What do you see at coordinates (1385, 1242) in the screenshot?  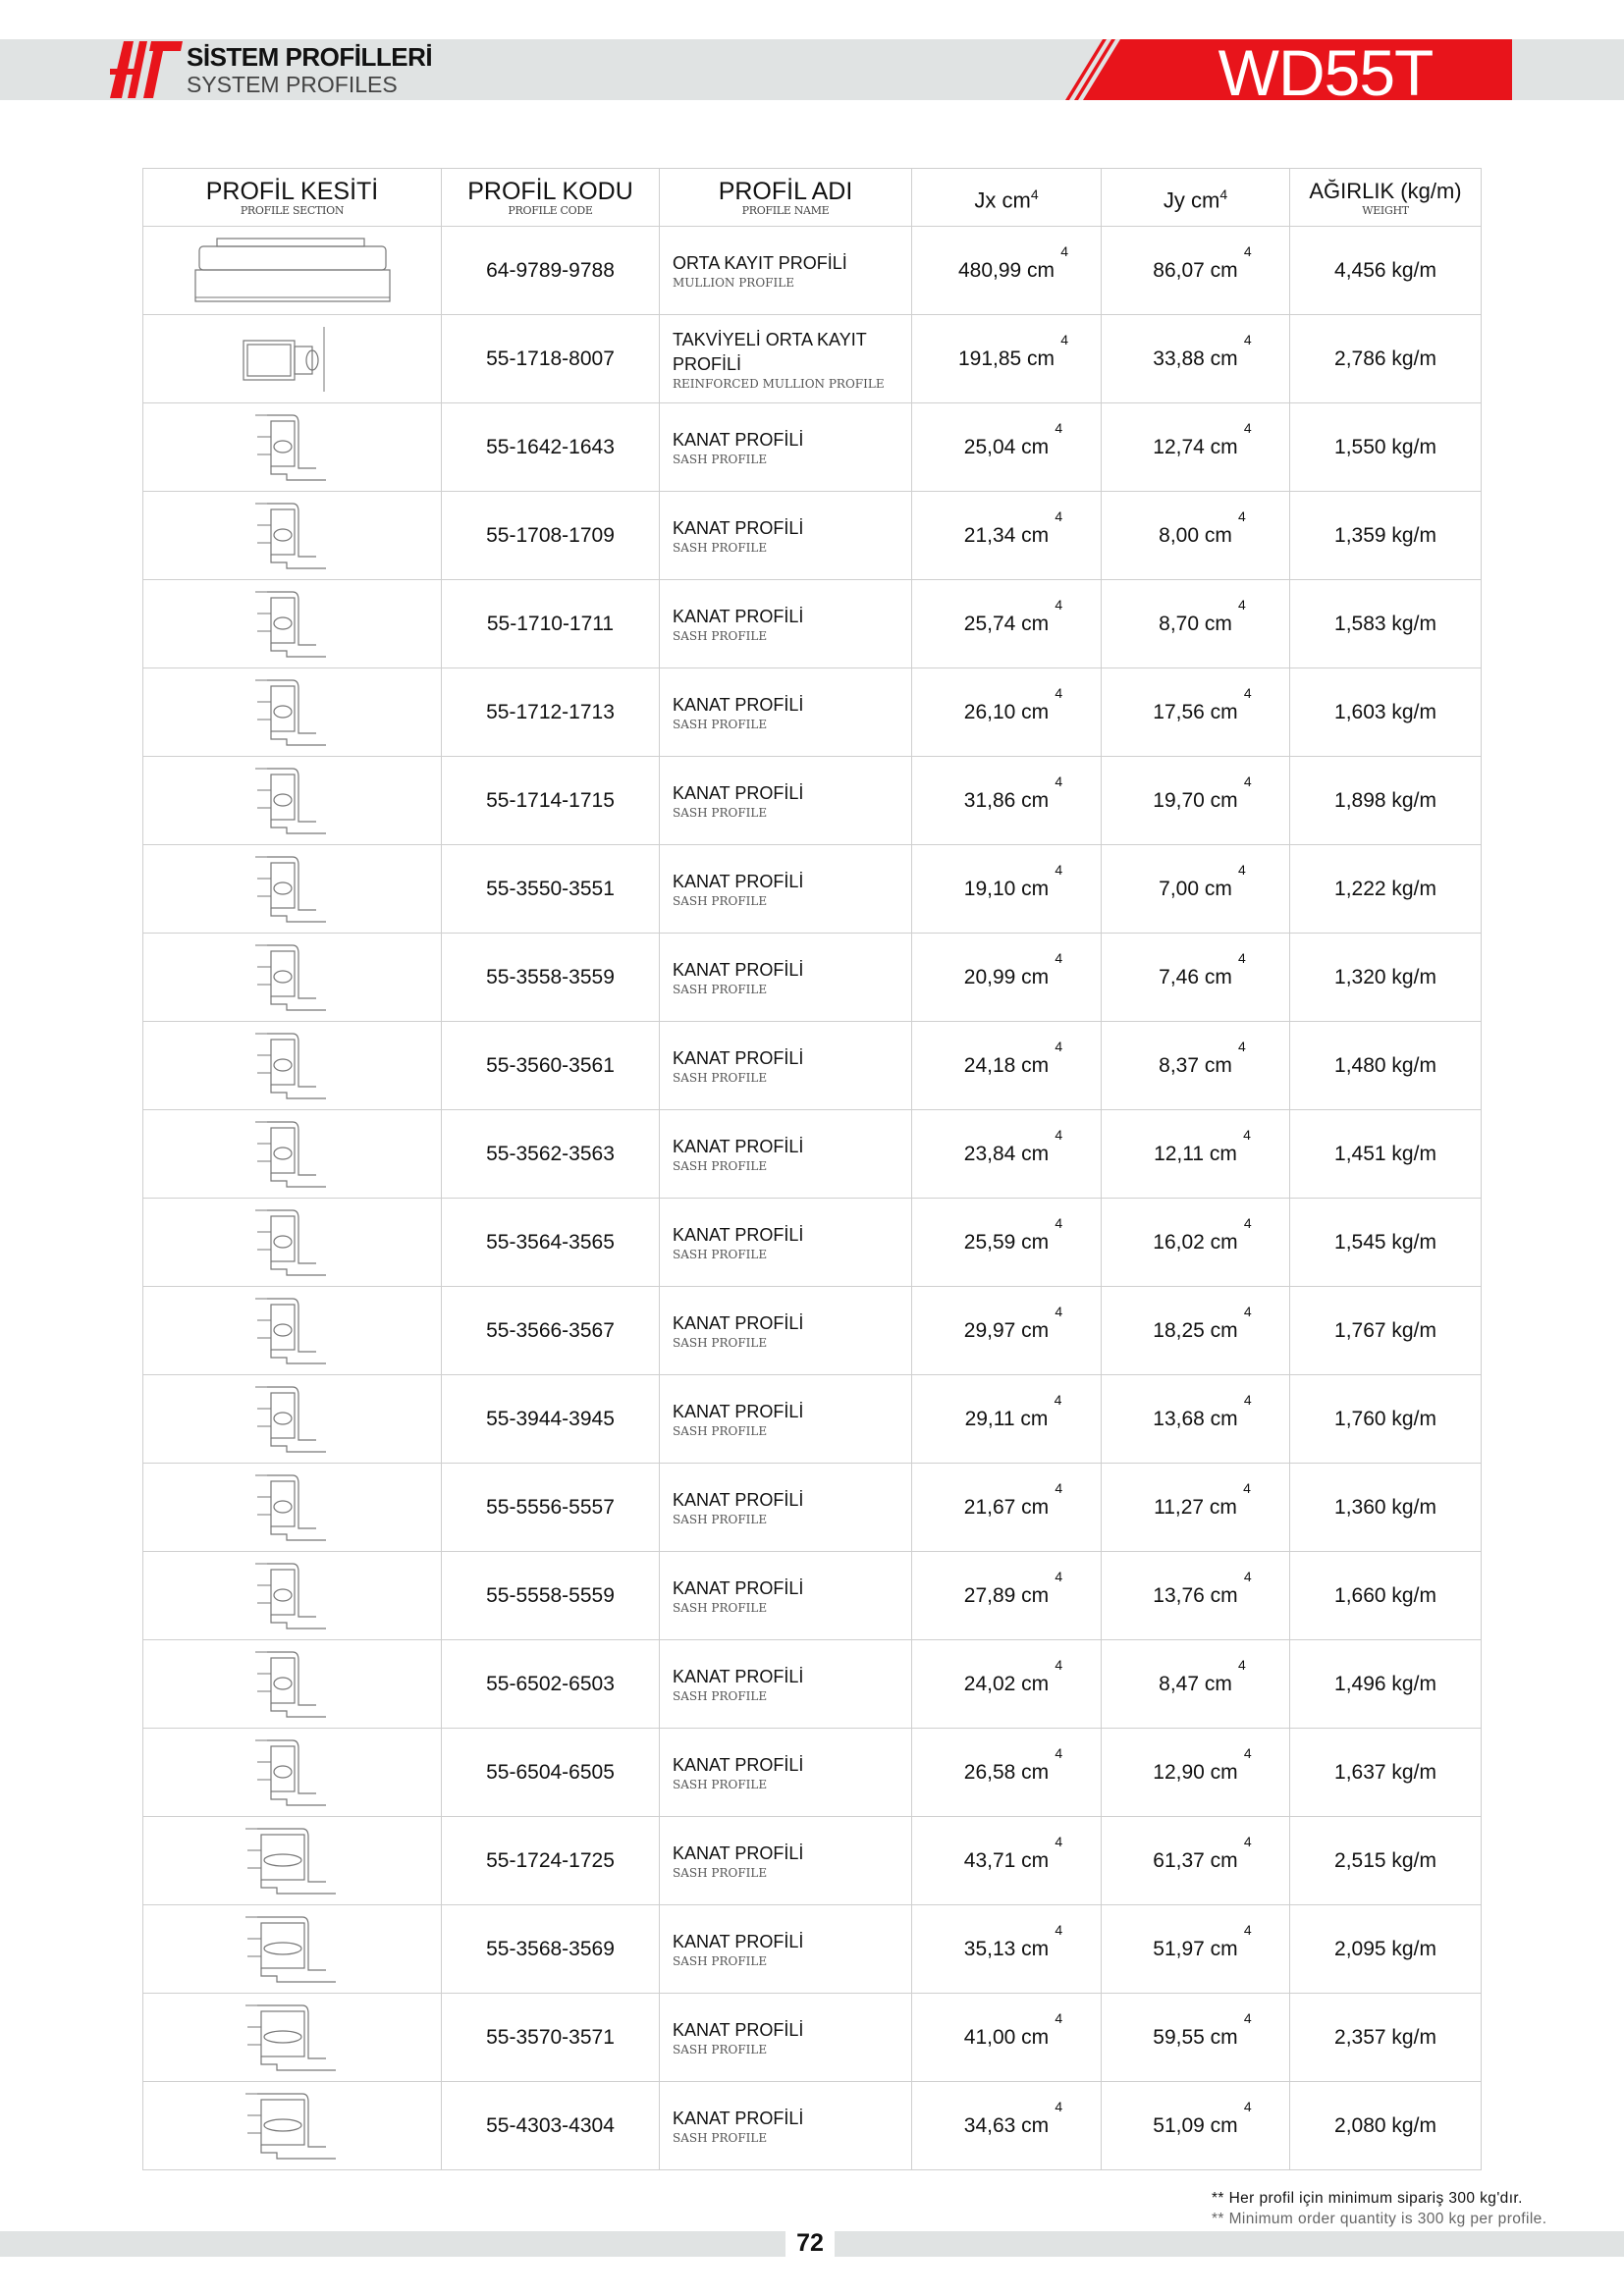 I see `weight-value: 1,545 kg/m` at bounding box center [1385, 1242].